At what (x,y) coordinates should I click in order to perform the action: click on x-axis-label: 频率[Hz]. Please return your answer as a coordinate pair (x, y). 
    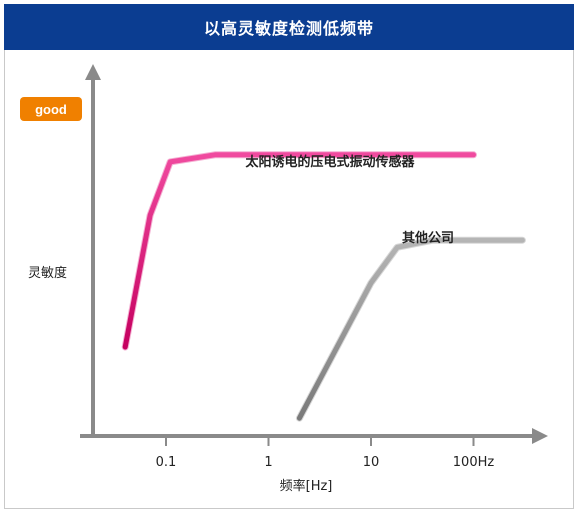
    Looking at the image, I should click on (306, 486).